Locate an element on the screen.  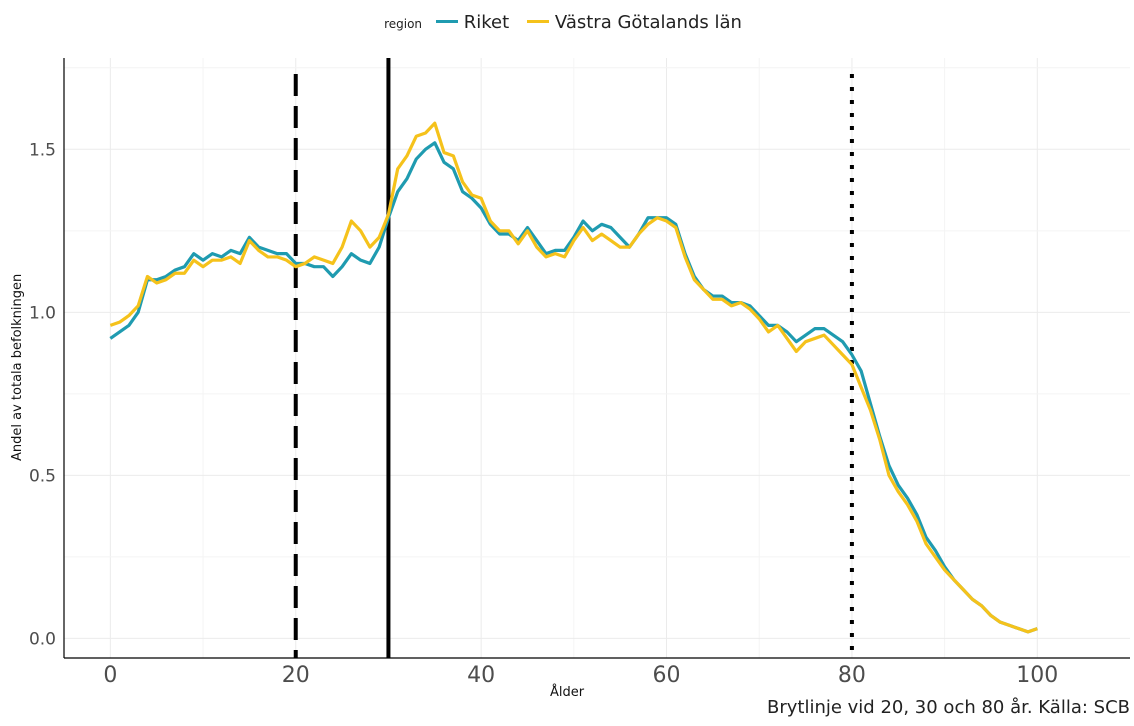
y-tick-label: 0.0 is located at coordinates (42, 639).